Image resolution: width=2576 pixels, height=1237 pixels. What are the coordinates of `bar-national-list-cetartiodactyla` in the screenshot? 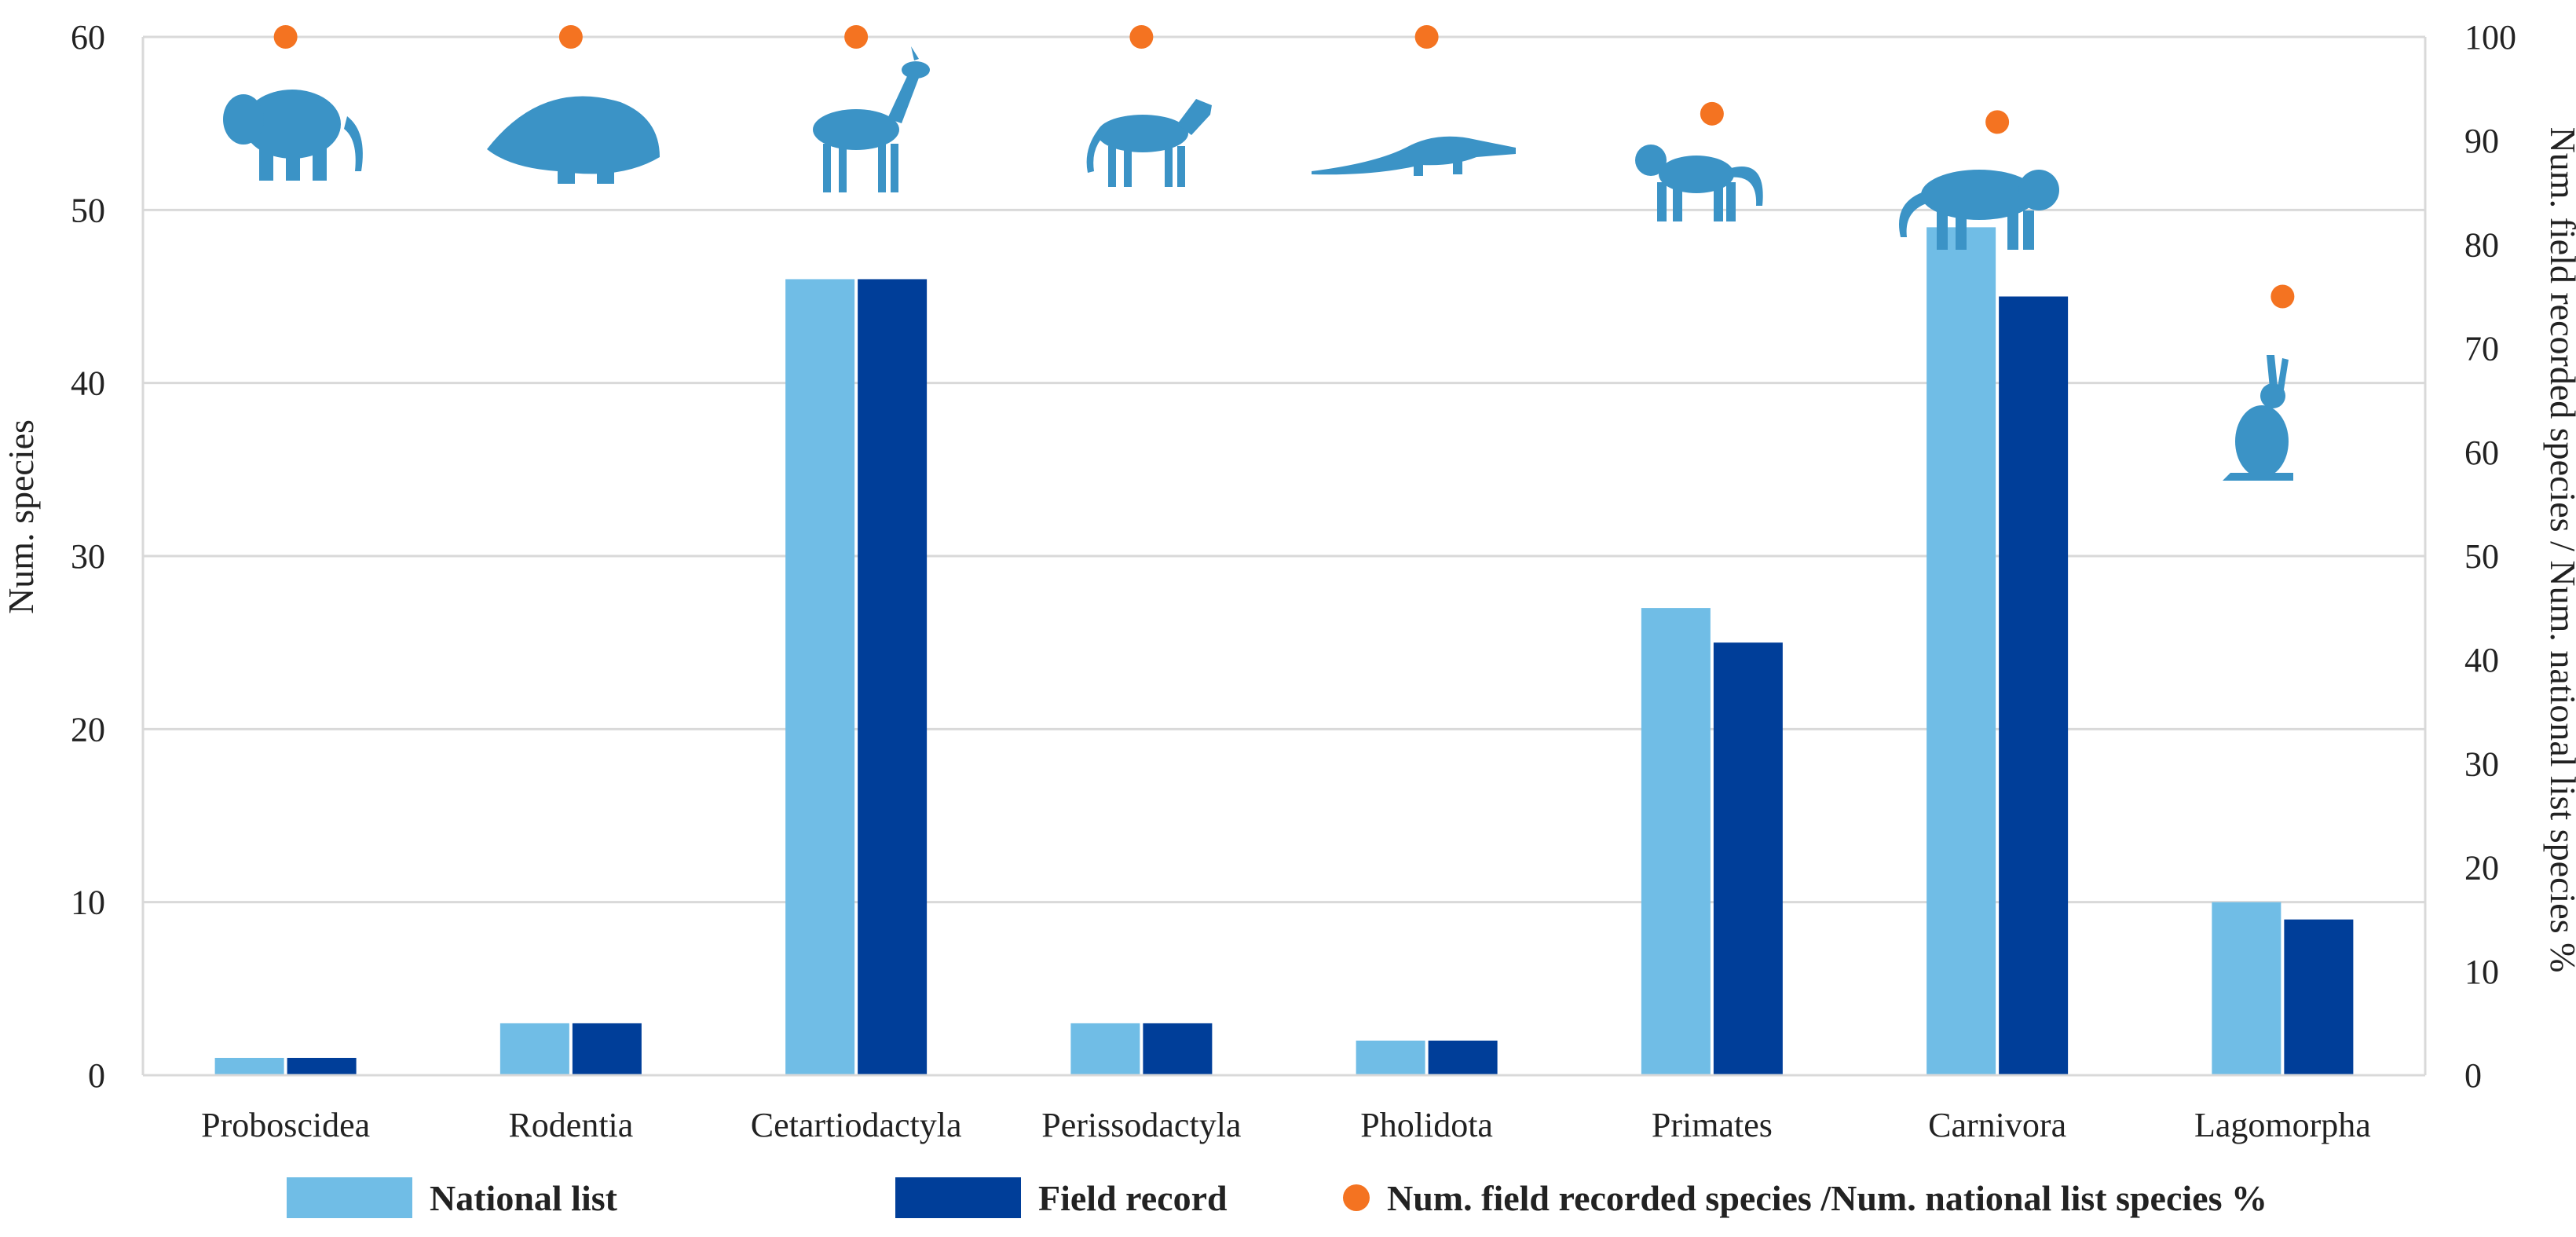 It's located at (820, 677).